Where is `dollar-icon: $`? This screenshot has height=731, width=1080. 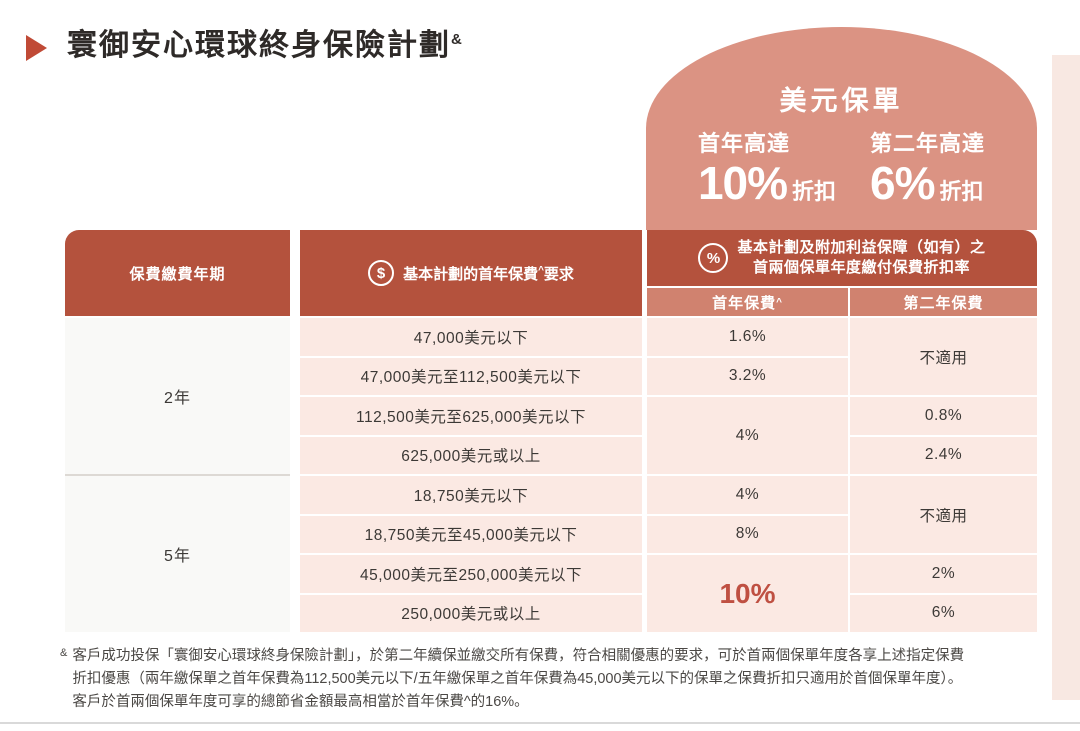
dollar-icon: $ is located at coordinates (381, 273).